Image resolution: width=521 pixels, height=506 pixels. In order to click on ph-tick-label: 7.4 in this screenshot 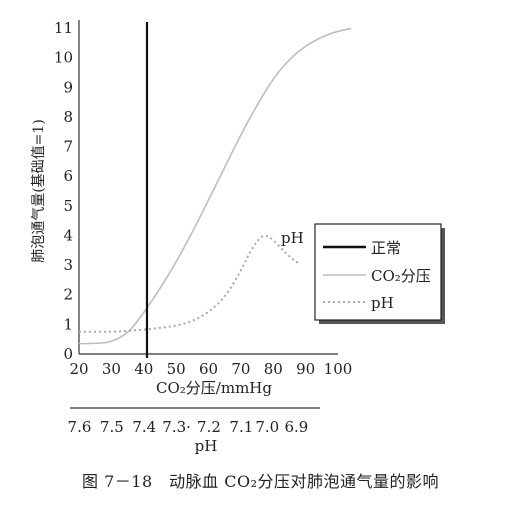, I will do `click(144, 427)`.